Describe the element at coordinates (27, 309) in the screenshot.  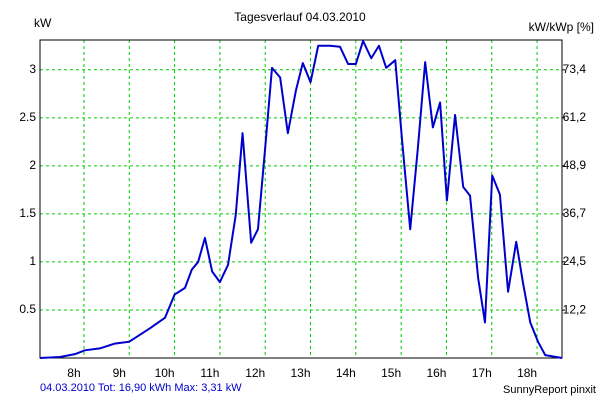
I see `y-tick-label: 0.5` at that location.